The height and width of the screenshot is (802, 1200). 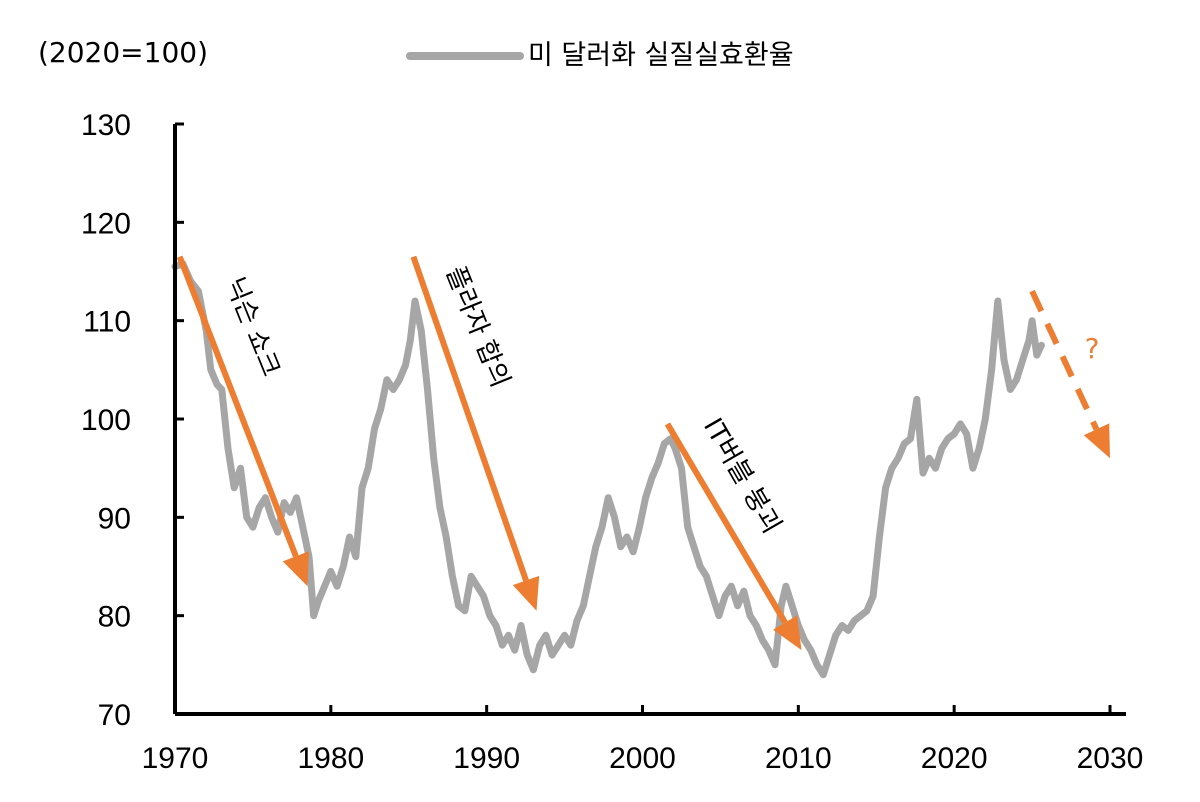 What do you see at coordinates (114, 715) in the screenshot?
I see `y-tick-label: 70` at bounding box center [114, 715].